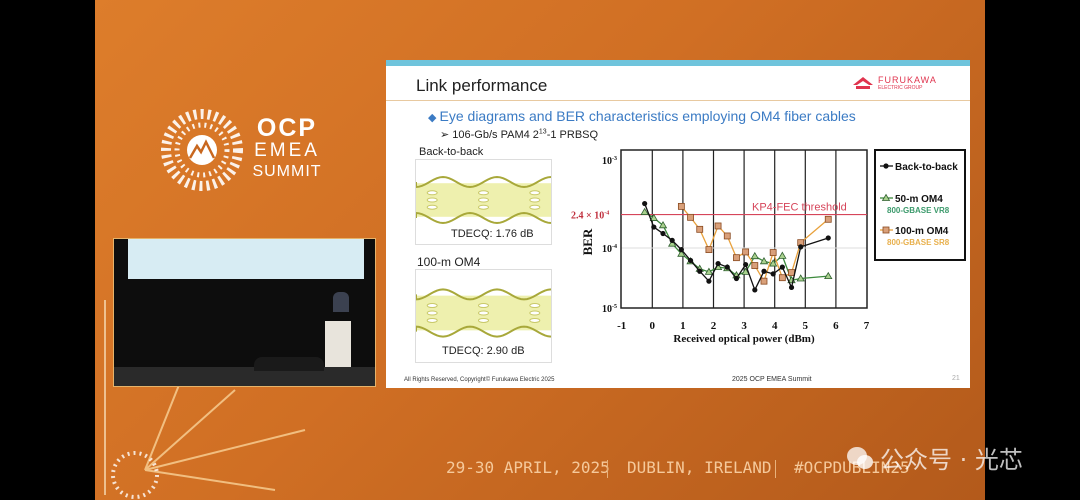  Describe the element at coordinates (287, 150) in the screenshot. I see `logo-emea: EMEA` at that location.